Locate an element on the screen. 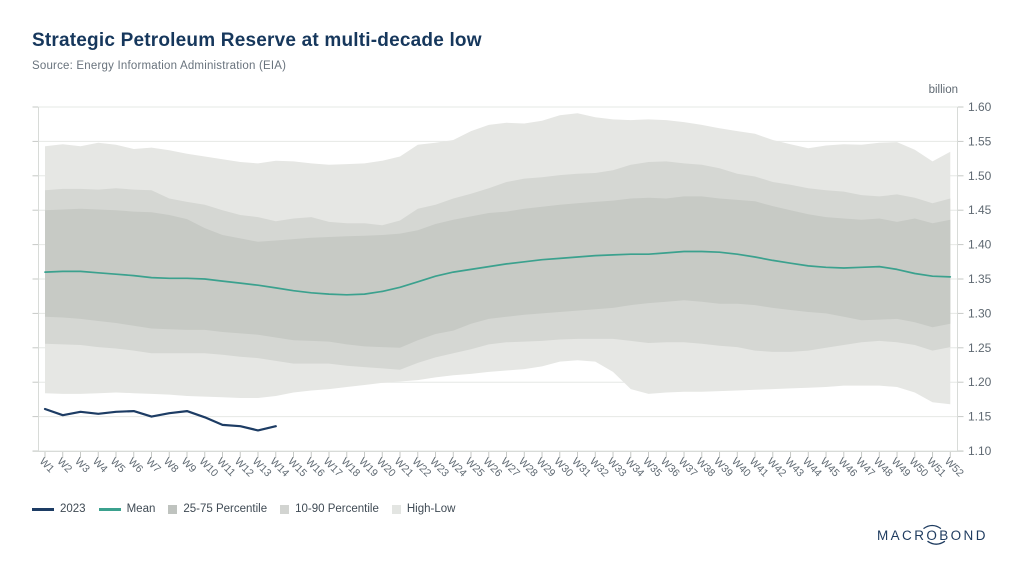 This screenshot has height=576, width=1024. x-tick-label: W36 is located at coordinates (670, 468).